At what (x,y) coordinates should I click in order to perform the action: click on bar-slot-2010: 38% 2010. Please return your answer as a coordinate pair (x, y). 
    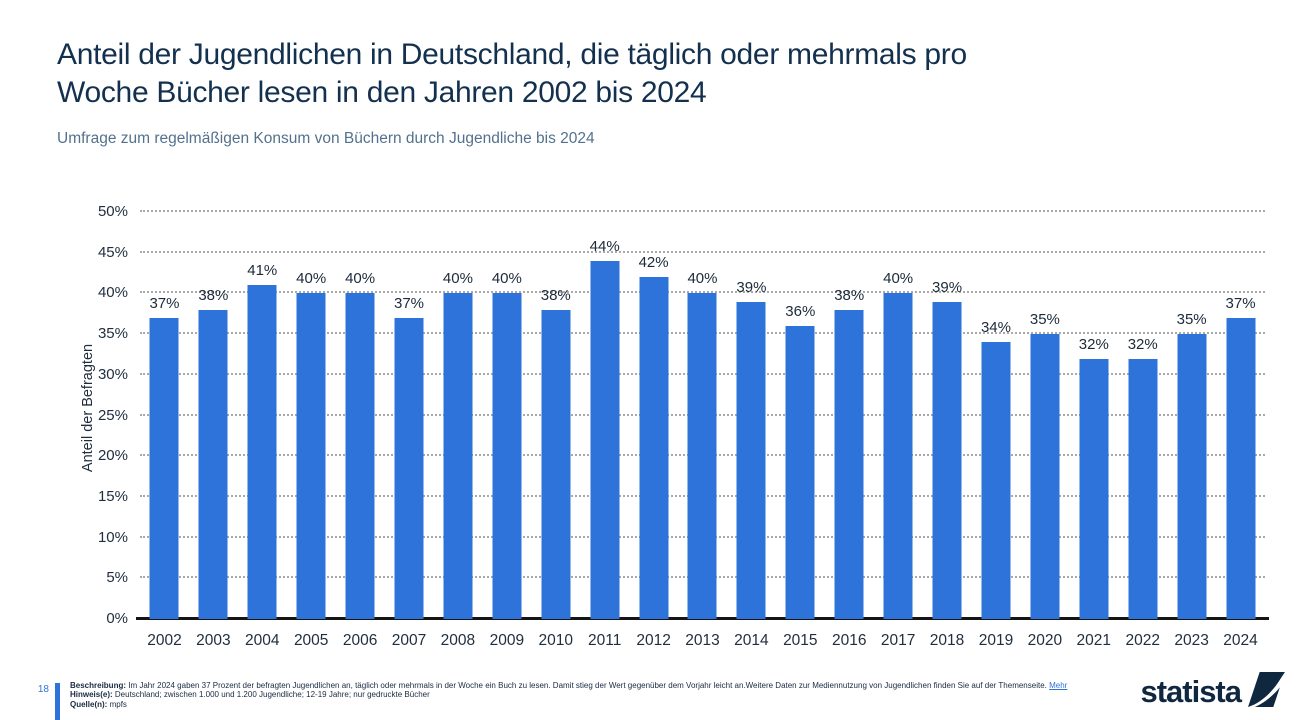
    Looking at the image, I should click on (555, 430).